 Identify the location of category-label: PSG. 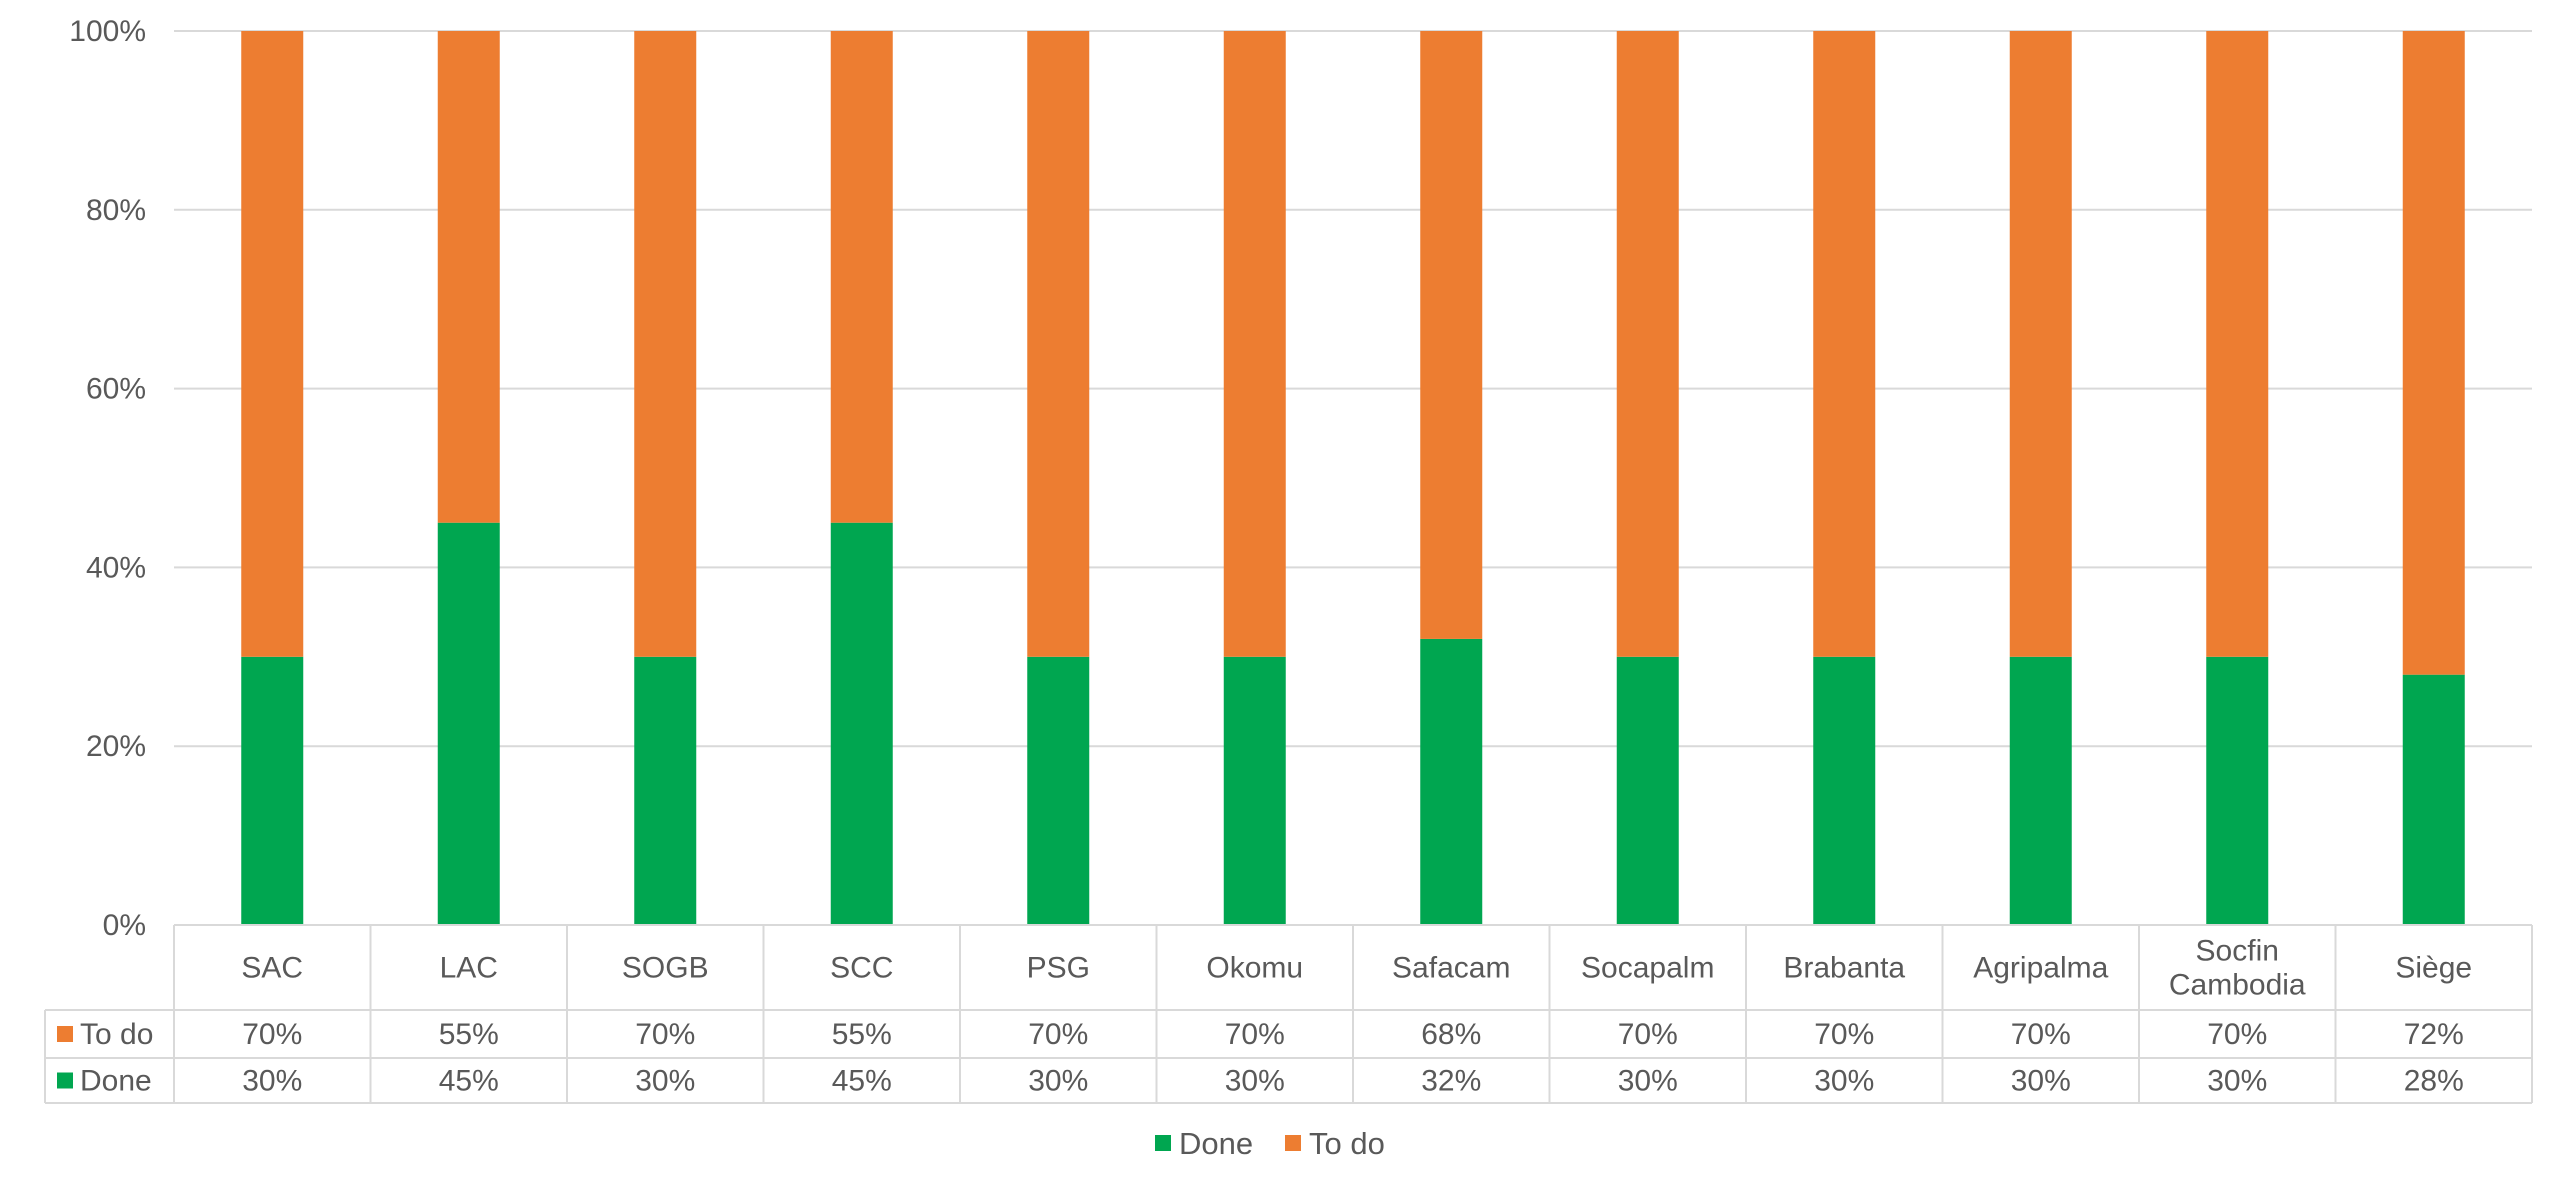
(1058, 968).